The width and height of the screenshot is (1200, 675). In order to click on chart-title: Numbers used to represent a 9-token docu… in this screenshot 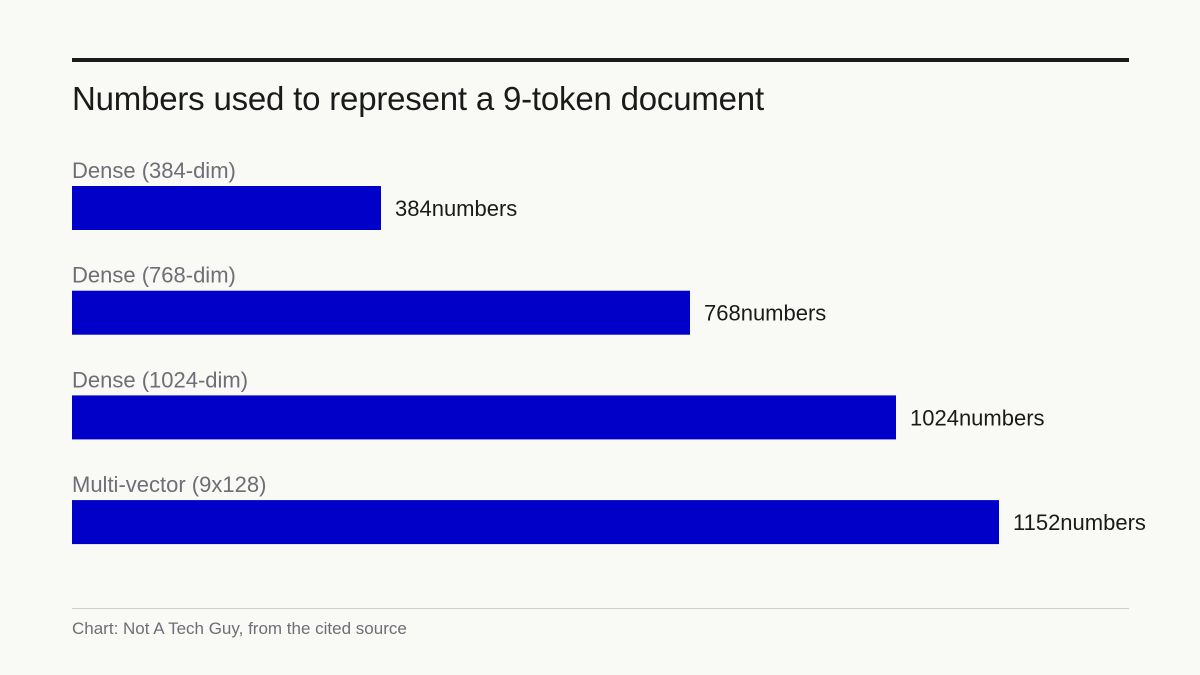, I will do `click(418, 98)`.